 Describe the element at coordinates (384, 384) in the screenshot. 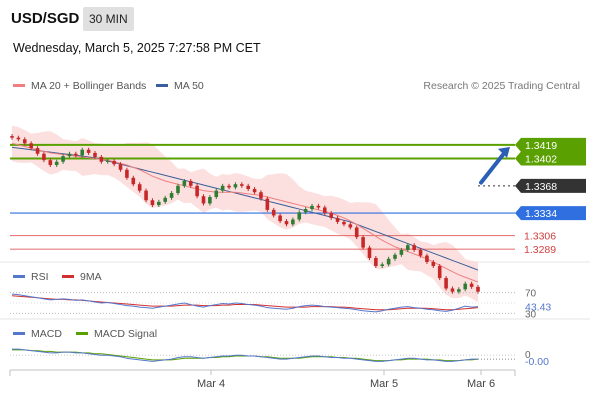

I see `x-tick-label: Mar 5` at that location.